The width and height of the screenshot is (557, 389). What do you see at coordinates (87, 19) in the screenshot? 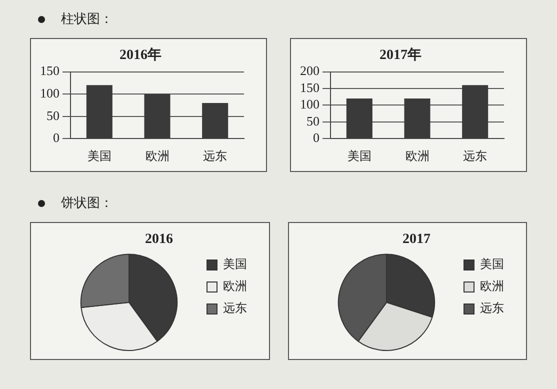
I see `text: 柱状图：` at bounding box center [87, 19].